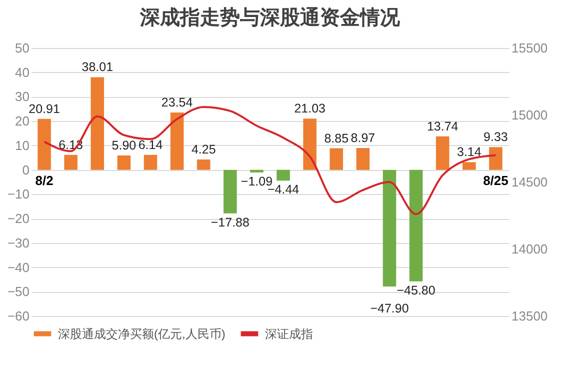 The width and height of the screenshot is (572, 388). Describe the element at coordinates (177, 102) in the screenshot. I see `data-label: 23.54` at that location.